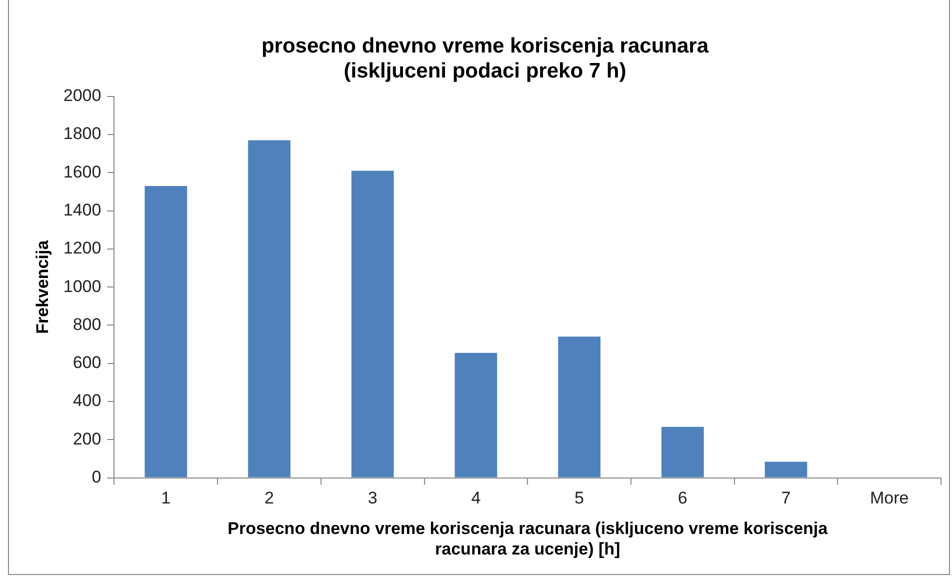 Image resolution: width=952 pixels, height=577 pixels. Describe the element at coordinates (579, 498) in the screenshot. I see `x-tick-label: 5` at that location.